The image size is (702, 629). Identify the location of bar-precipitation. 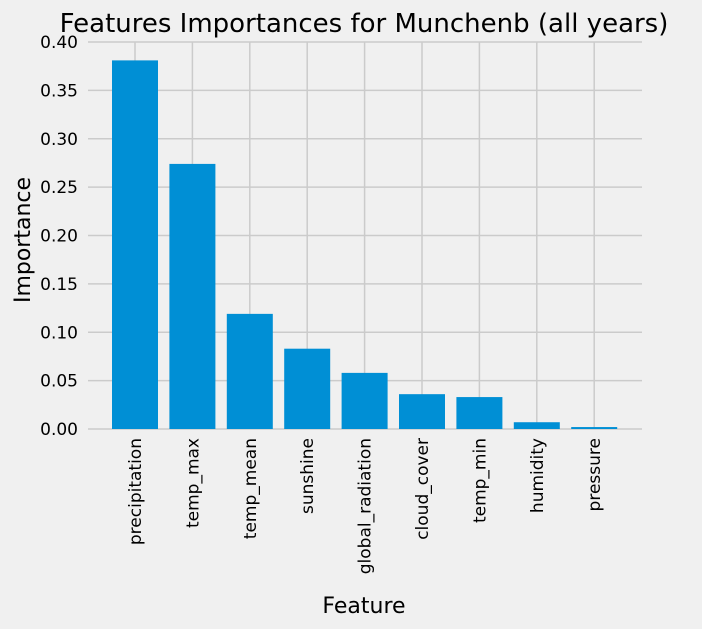
(135, 244).